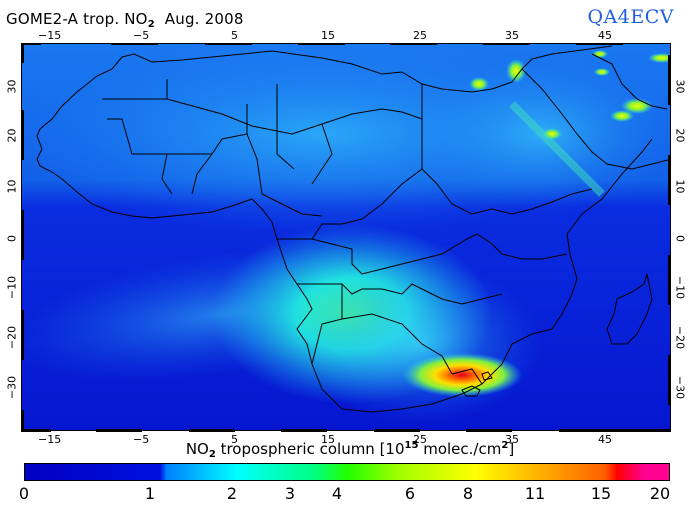 The height and width of the screenshot is (507, 692). What do you see at coordinates (204, 19) in the screenshot?
I see `title-date: Aug. 2008` at bounding box center [204, 19].